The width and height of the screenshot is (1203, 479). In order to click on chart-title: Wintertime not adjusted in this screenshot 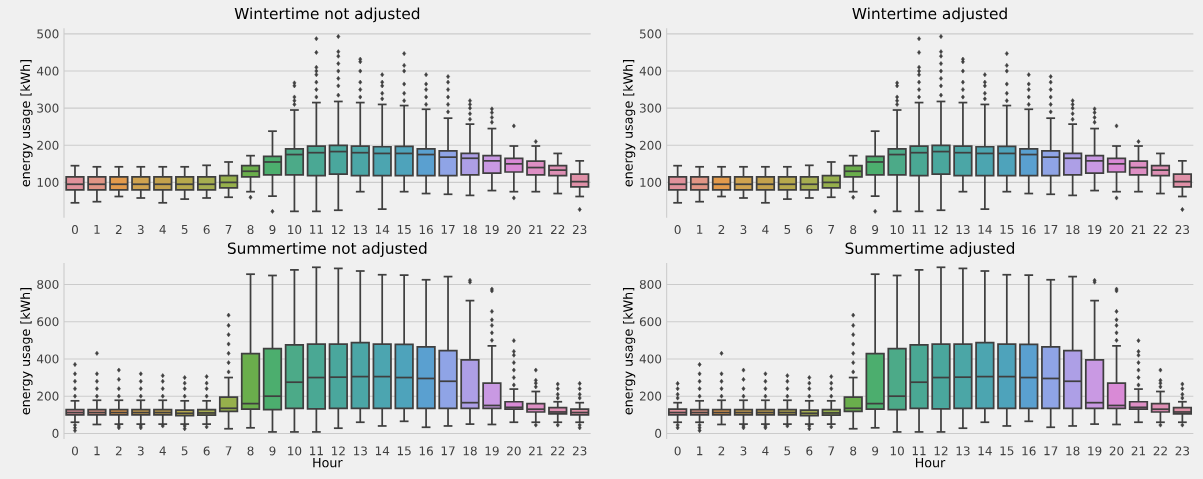, I will do `click(327, 15)`.